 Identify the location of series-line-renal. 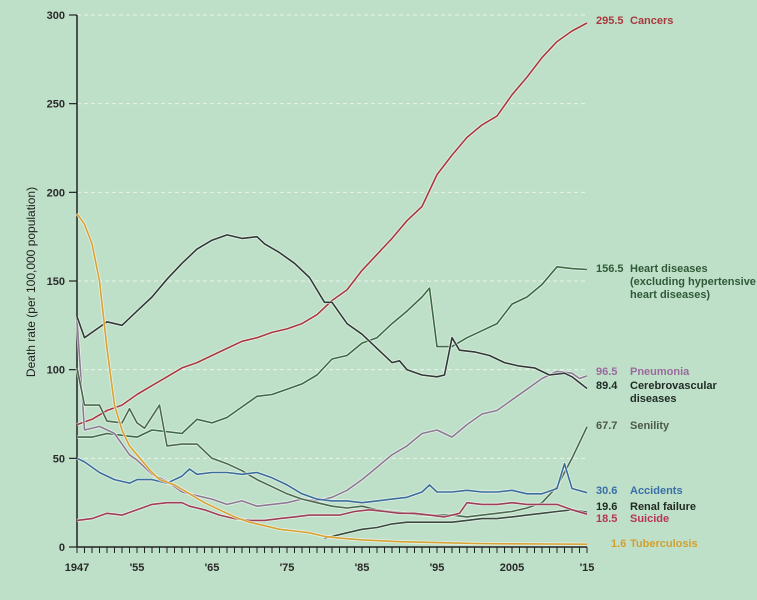
(456, 524).